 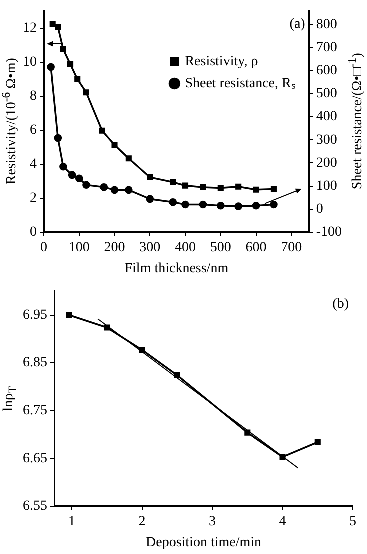 What do you see at coordinates (291, 248) in the screenshot?
I see `x-tick-label: 700` at bounding box center [291, 248].